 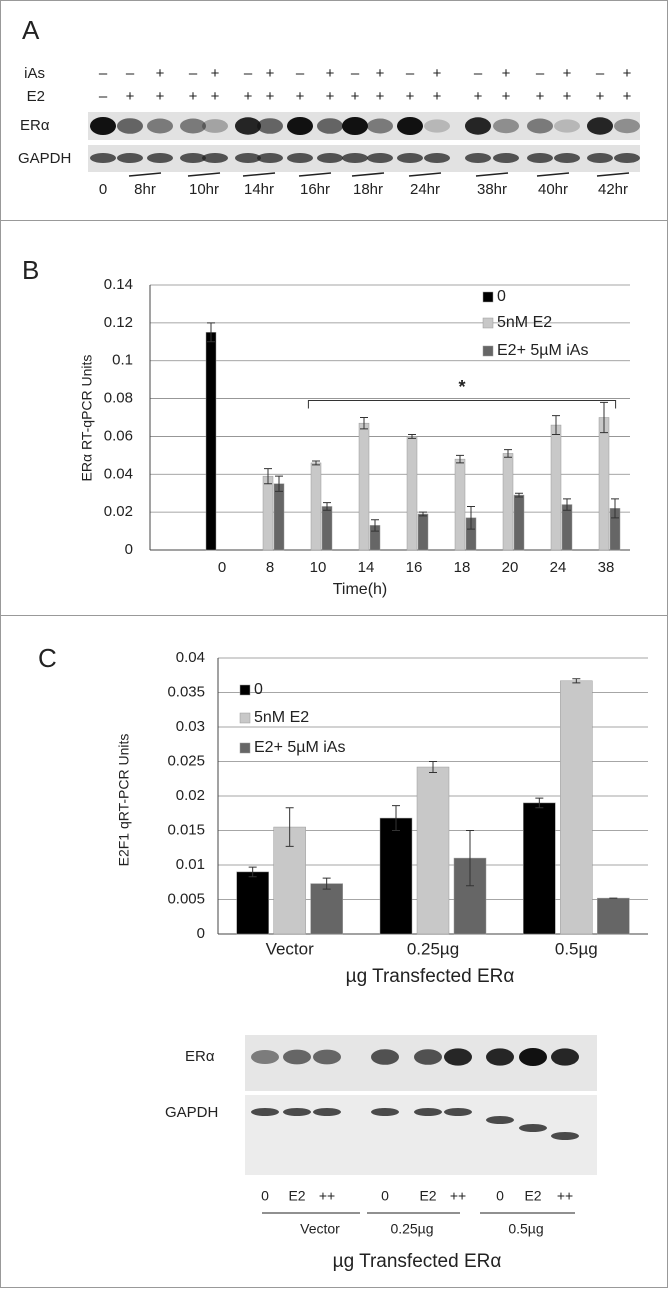 I want to click on lane-label: 8hr, so click(x=145, y=189).